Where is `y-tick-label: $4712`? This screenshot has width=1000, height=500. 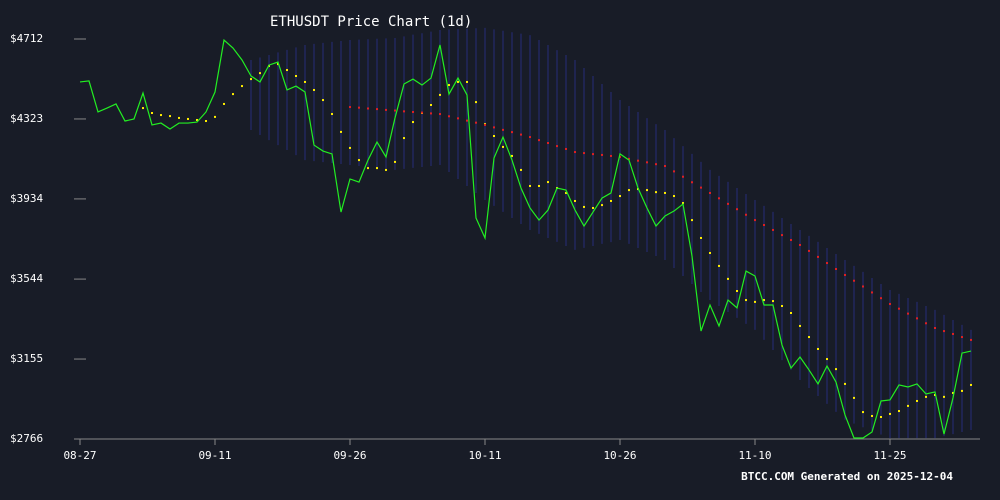
y-tick-label: $4712 is located at coordinates (26, 38).